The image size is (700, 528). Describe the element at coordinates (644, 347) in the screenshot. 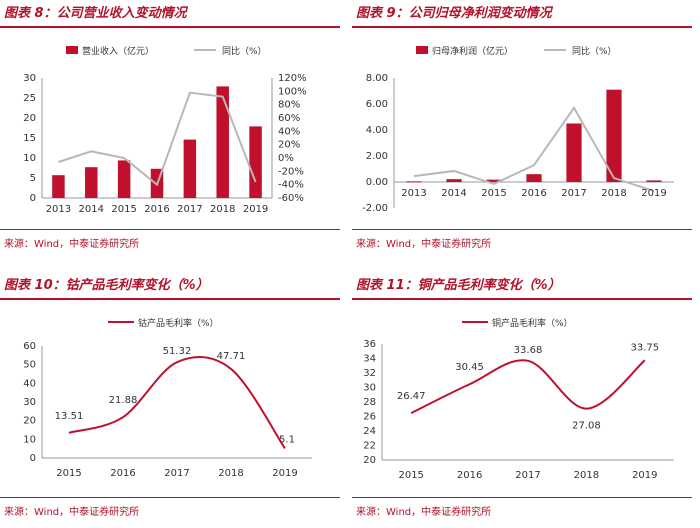

I see `data-label: 33.75` at that location.